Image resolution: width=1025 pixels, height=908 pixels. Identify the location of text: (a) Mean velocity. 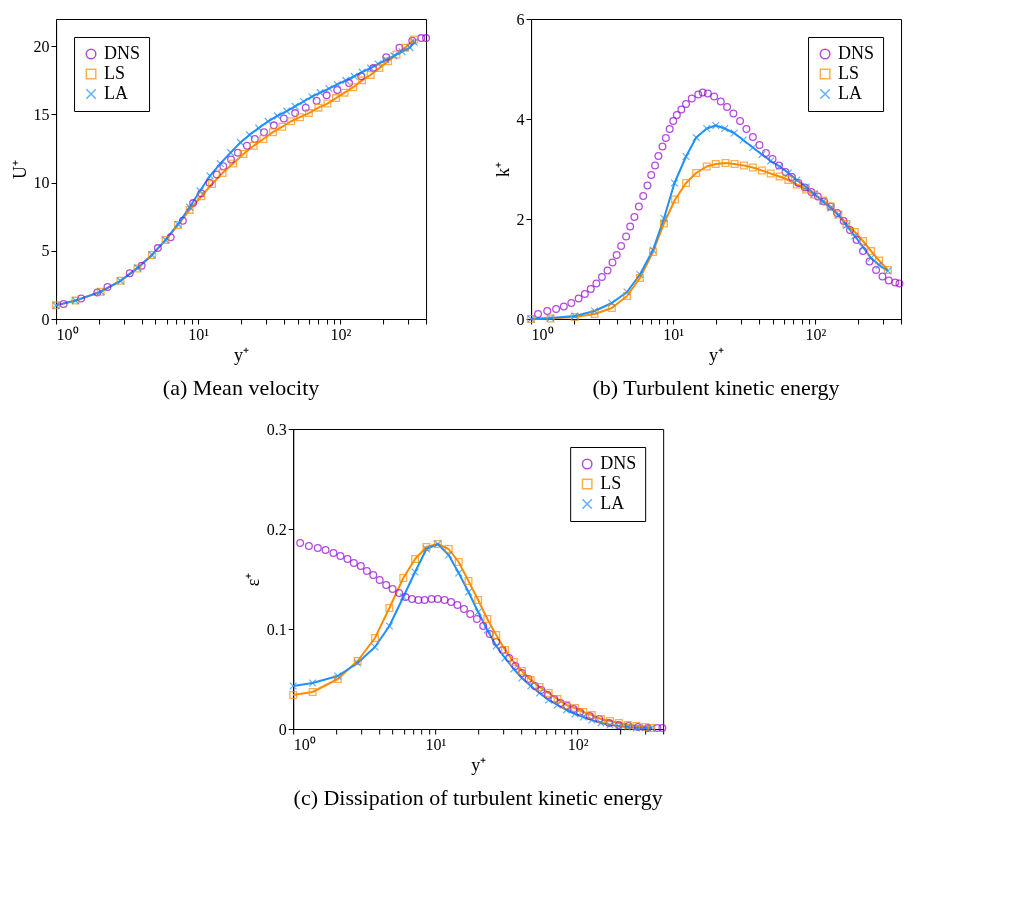
(241, 387).